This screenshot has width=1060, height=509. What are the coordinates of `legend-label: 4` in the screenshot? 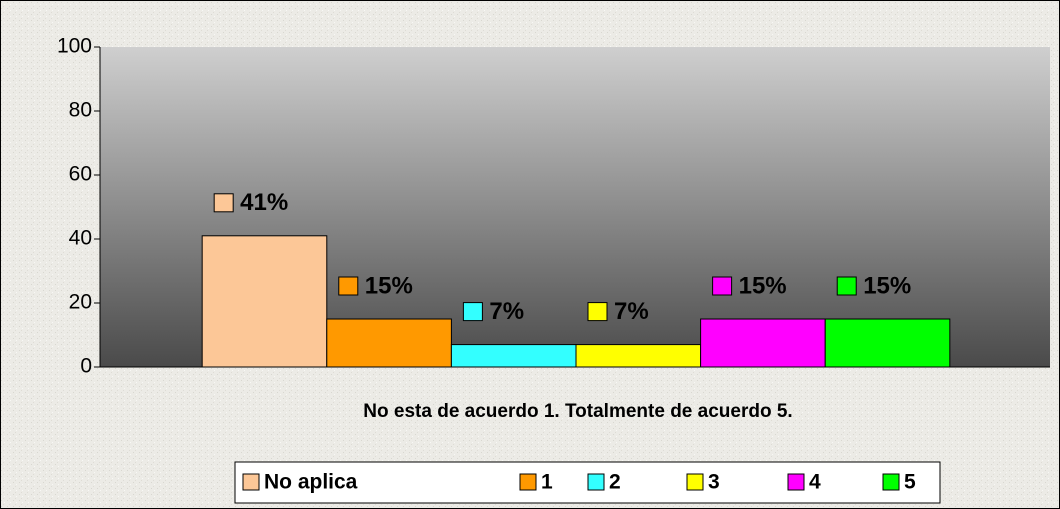 It's located at (815, 482).